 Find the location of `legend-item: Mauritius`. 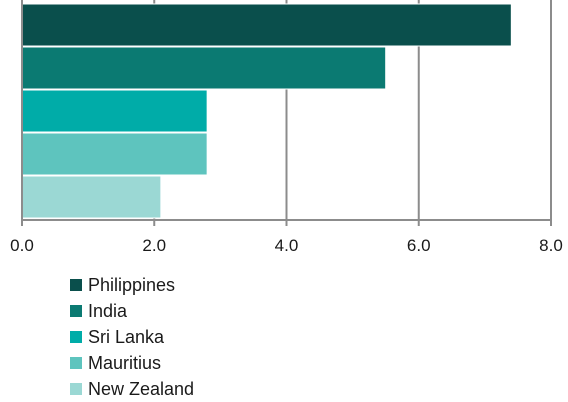

legend-item: Mauritius is located at coordinates (132, 363).